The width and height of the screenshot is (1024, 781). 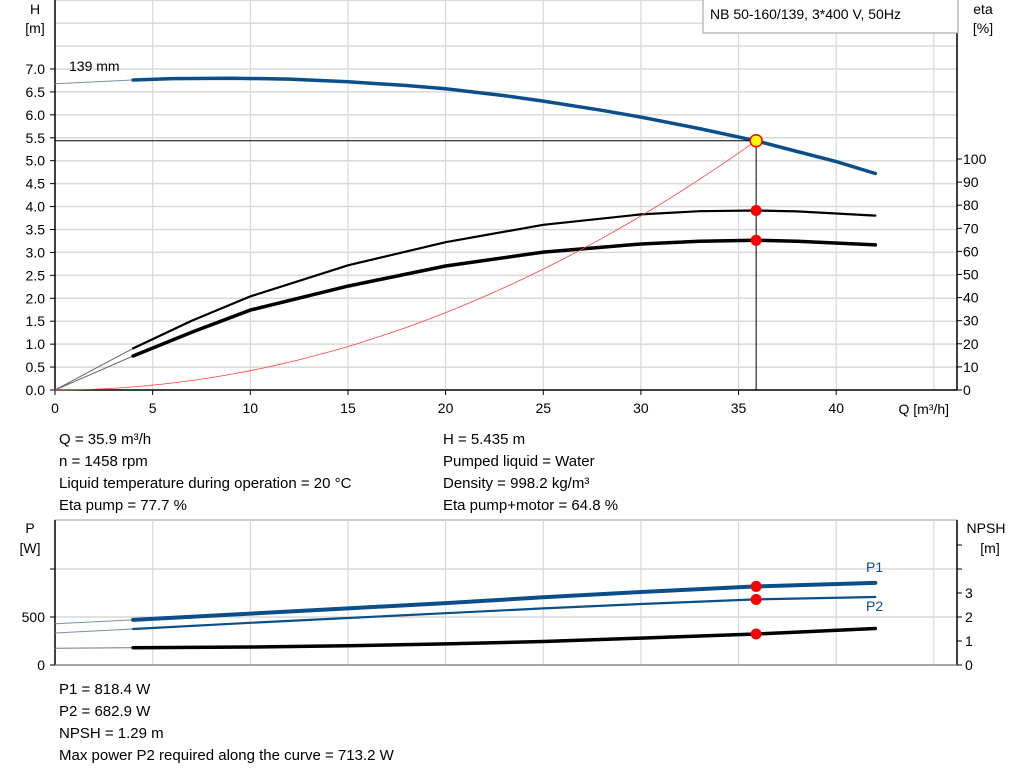 I want to click on title-box, so click(x=830, y=17).